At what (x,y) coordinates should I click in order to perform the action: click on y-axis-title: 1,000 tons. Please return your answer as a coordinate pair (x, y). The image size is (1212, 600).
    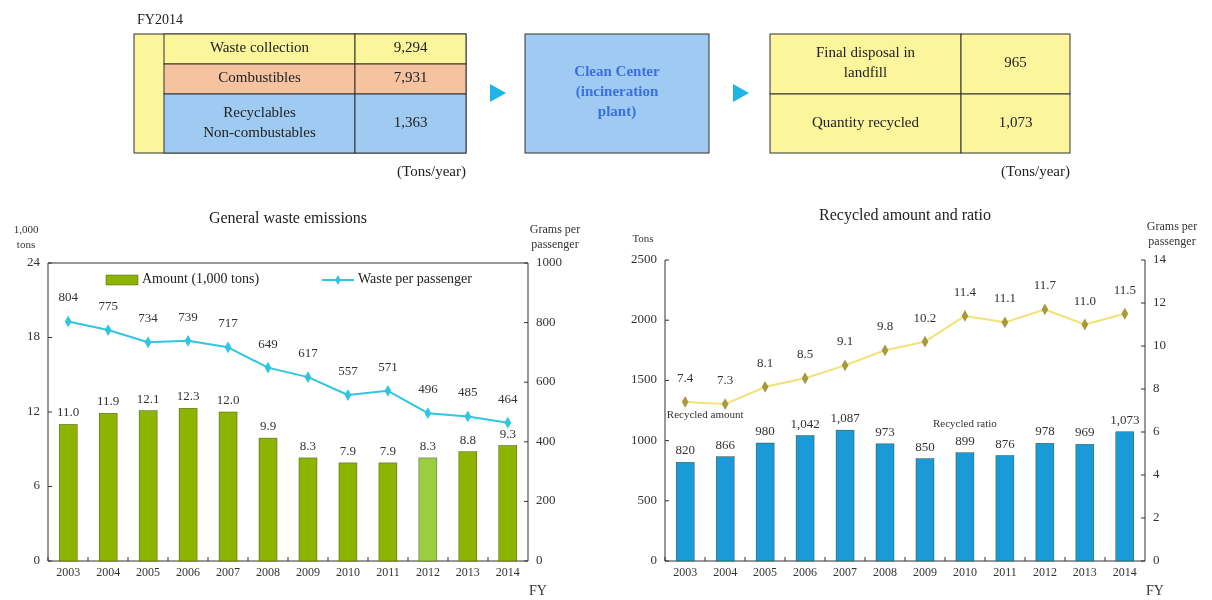
    Looking at the image, I should click on (26, 236).